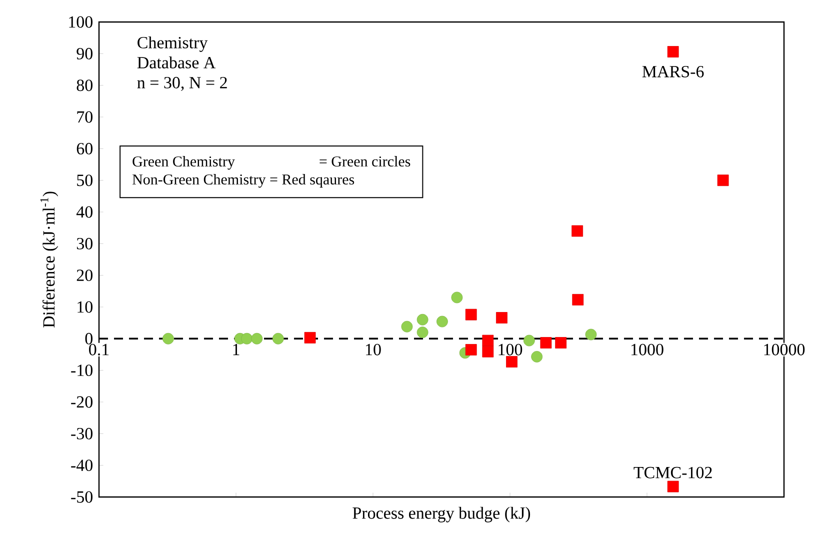 This screenshot has width=813, height=534. What do you see at coordinates (673, 472) in the screenshot?
I see `annotation: TCMC-102` at bounding box center [673, 472].